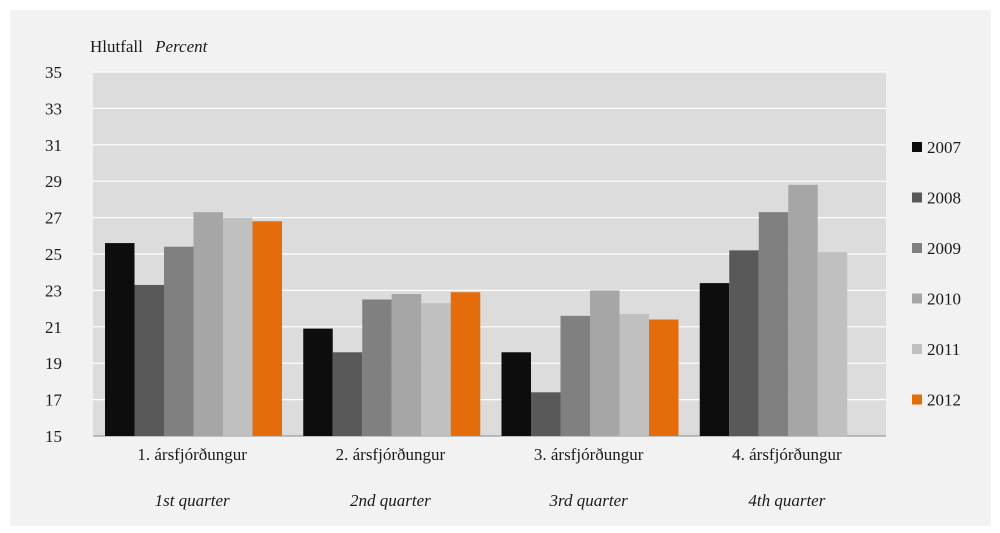 The image size is (1000, 533). What do you see at coordinates (787, 454) in the screenshot?
I see `x-category-label: 4. ársfjórðungur` at bounding box center [787, 454].